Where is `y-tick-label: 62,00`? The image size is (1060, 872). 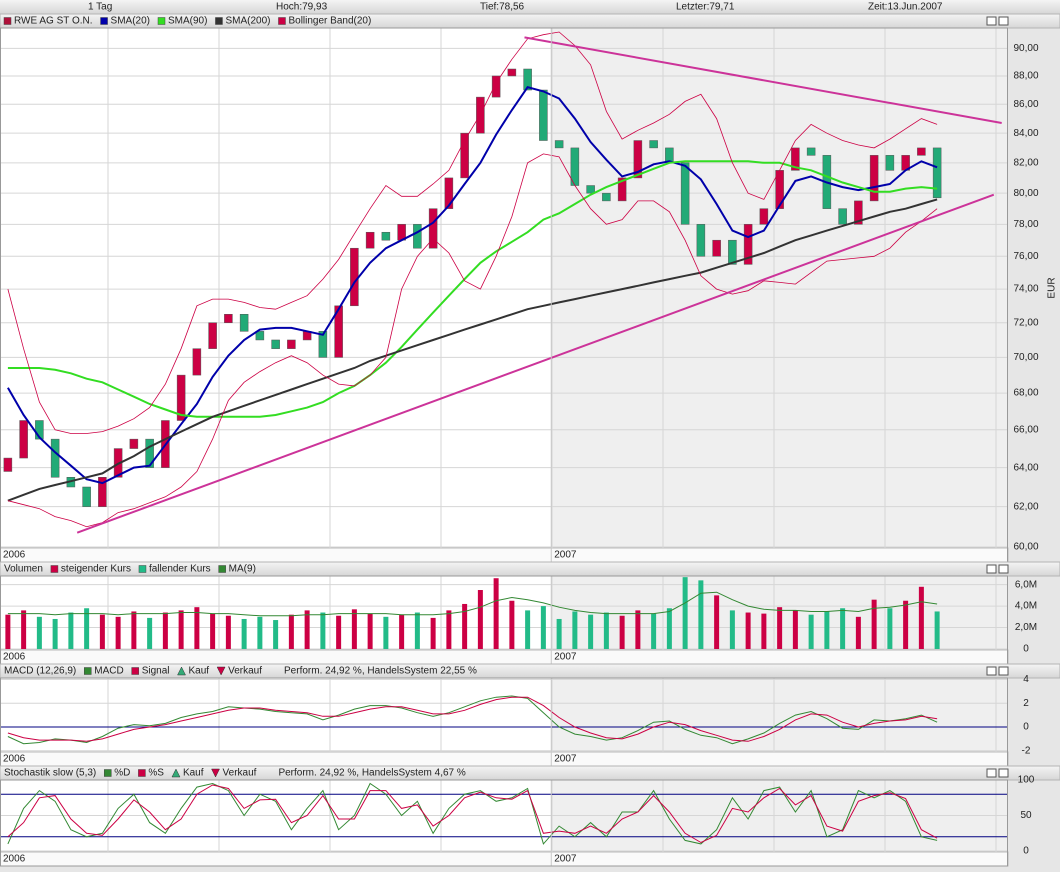
y-tick-label: 62,00 is located at coordinates (1025, 506).